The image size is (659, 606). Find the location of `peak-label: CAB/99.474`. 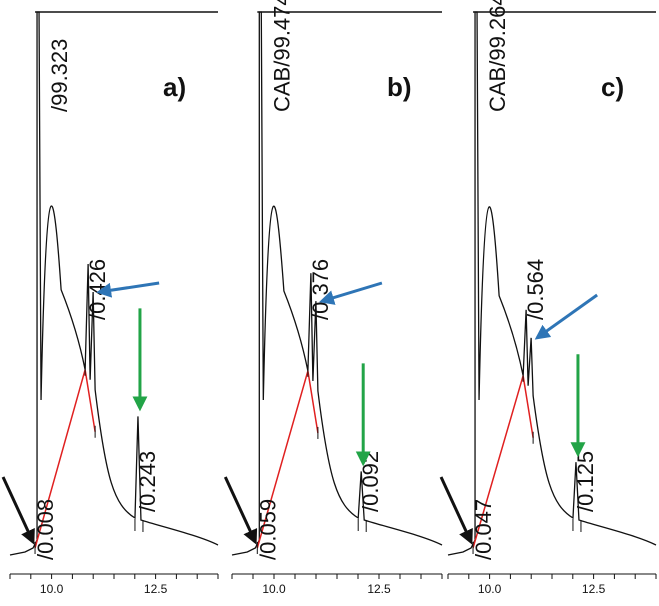

peak-label: CAB/99.474 is located at coordinates (281, 56).